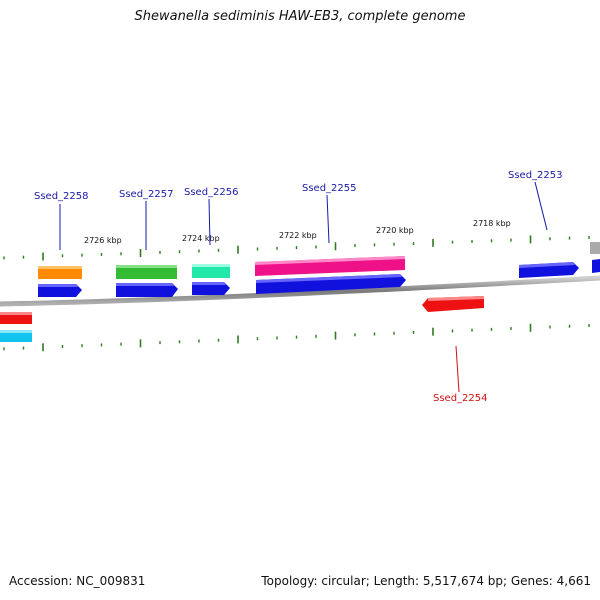  I want to click on gene-label: Ssed_2255, so click(329, 188).